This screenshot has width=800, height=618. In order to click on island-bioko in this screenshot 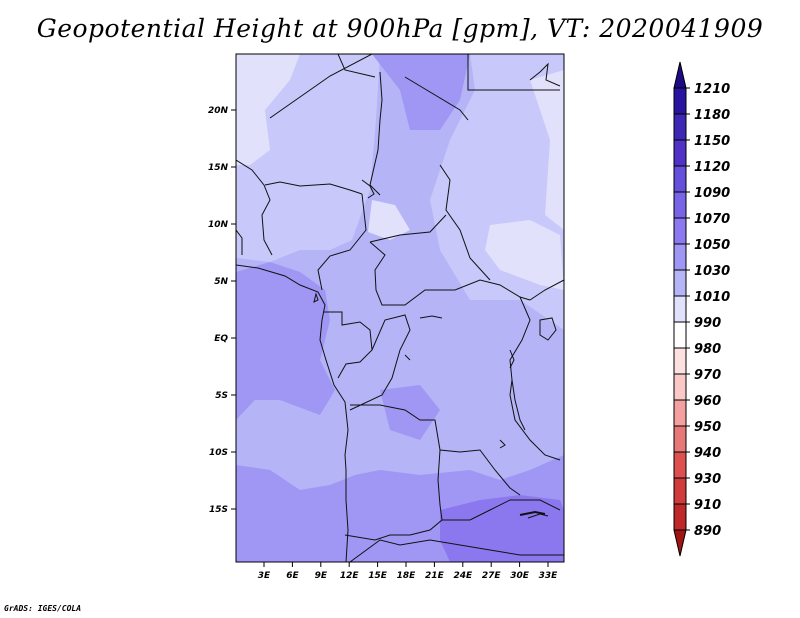, I will do `click(316, 297)`.